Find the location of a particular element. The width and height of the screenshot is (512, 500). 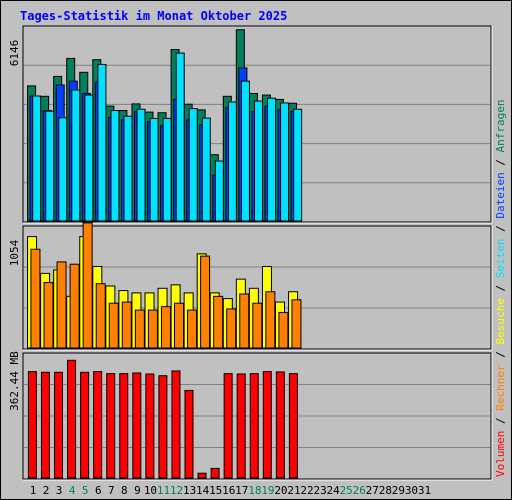

x-tick-label-12: 12 is located at coordinates (176, 490).